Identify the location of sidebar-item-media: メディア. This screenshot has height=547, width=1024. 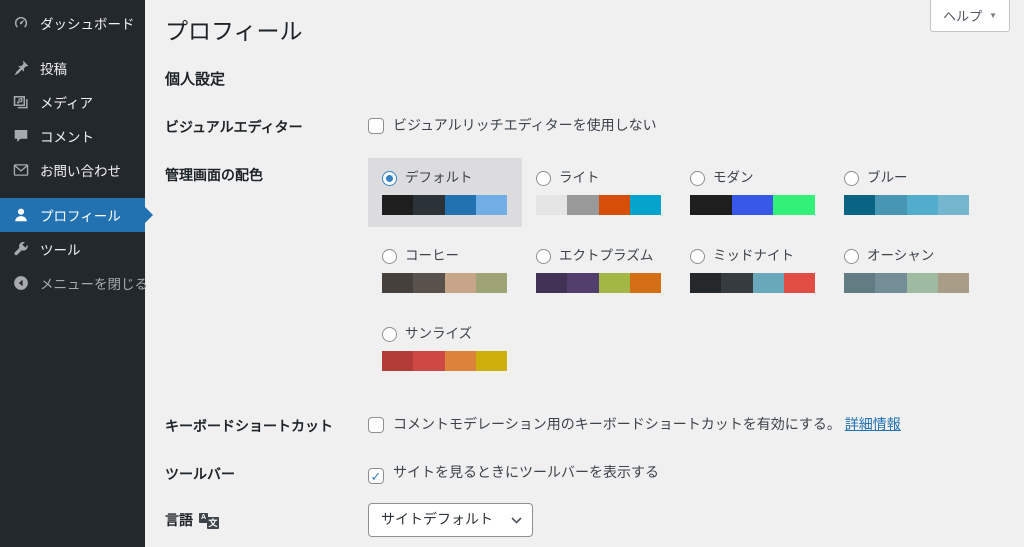
(72, 102).